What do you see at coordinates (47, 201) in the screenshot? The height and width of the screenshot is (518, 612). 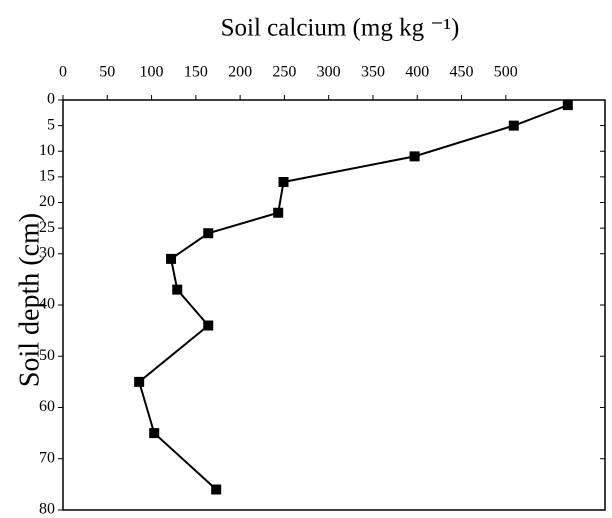 I see `y-tick-label: 20` at bounding box center [47, 201].